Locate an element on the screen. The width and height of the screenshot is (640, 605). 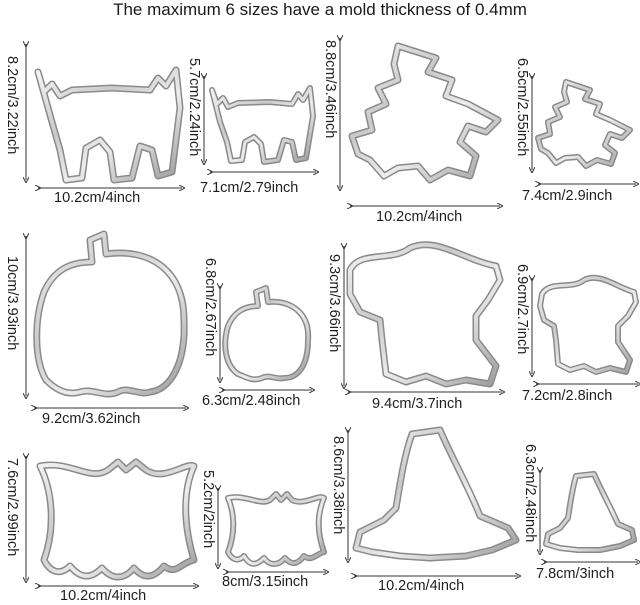
height-label-witch-small: 6.5cm/2.55inch is located at coordinates (522, 107).